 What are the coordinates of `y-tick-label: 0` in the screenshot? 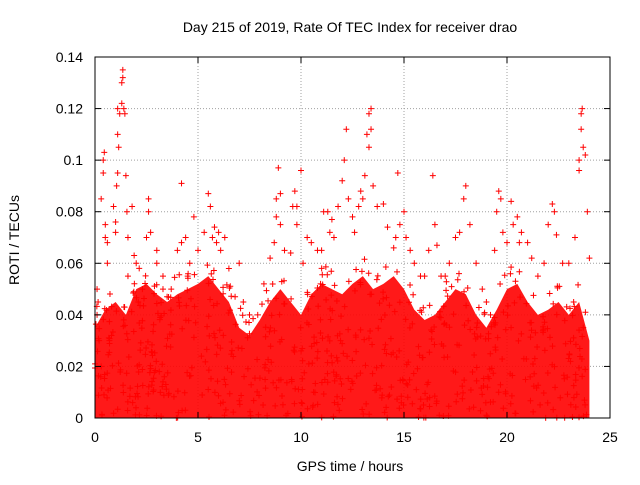 It's located at (79, 418).